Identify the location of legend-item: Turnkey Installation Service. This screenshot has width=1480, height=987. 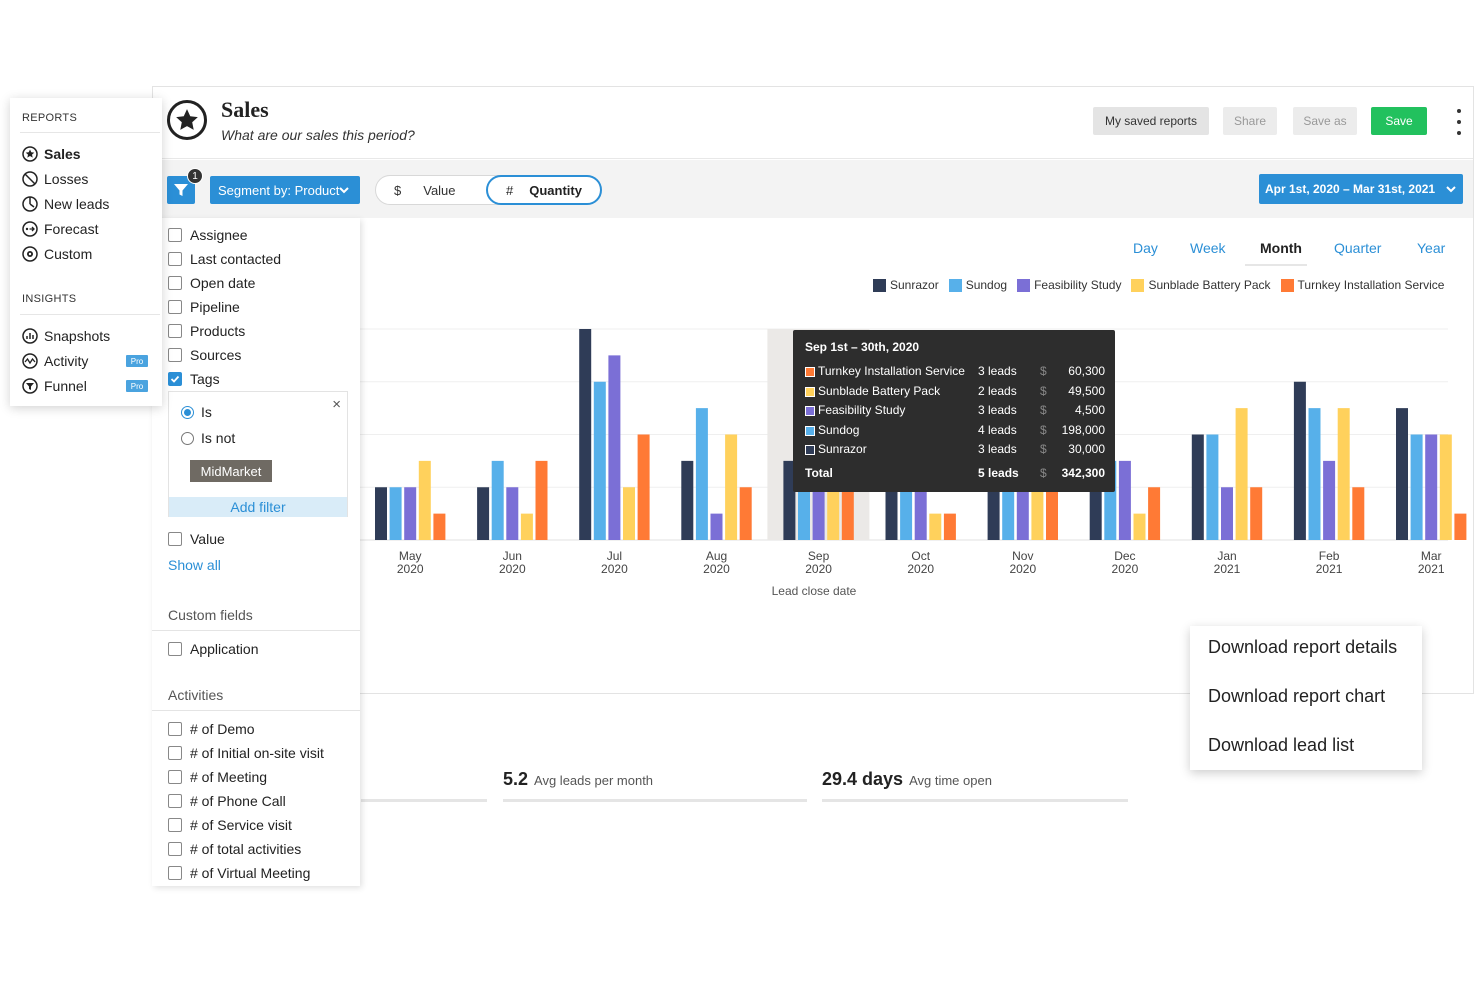
(1362, 285).